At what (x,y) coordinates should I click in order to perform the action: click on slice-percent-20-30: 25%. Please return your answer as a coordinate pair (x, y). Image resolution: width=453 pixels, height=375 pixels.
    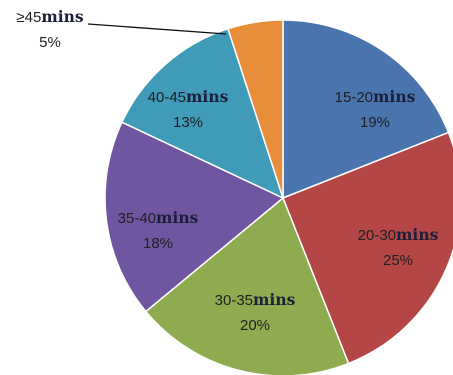
    Looking at the image, I should click on (398, 260).